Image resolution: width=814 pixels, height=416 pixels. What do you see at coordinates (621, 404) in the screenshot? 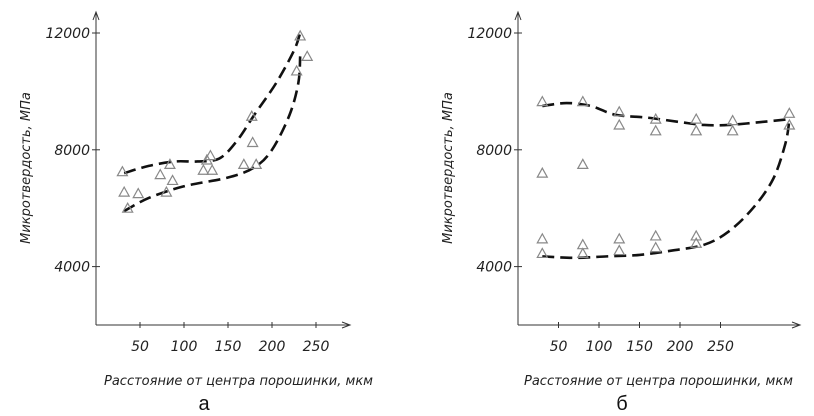
I see `panel-label: б` at bounding box center [621, 404].